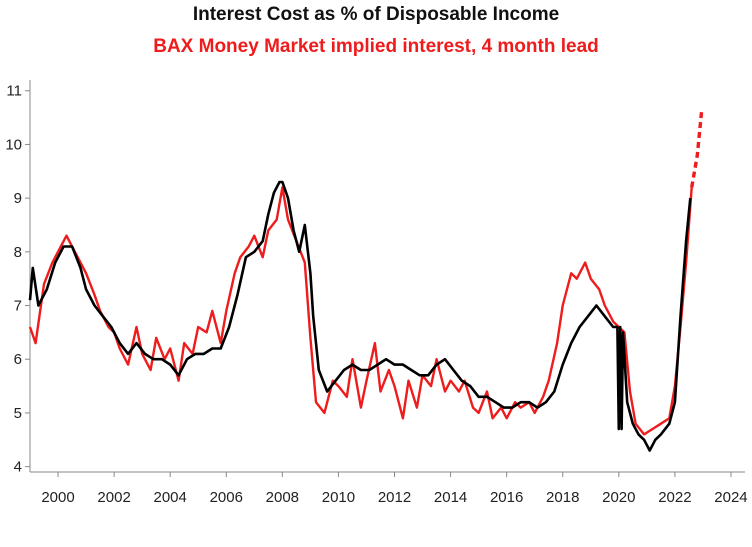 Image resolution: width=752 pixels, height=547 pixels. Describe the element at coordinates (697, 150) in the screenshot. I see `series-line-red-projection` at that location.